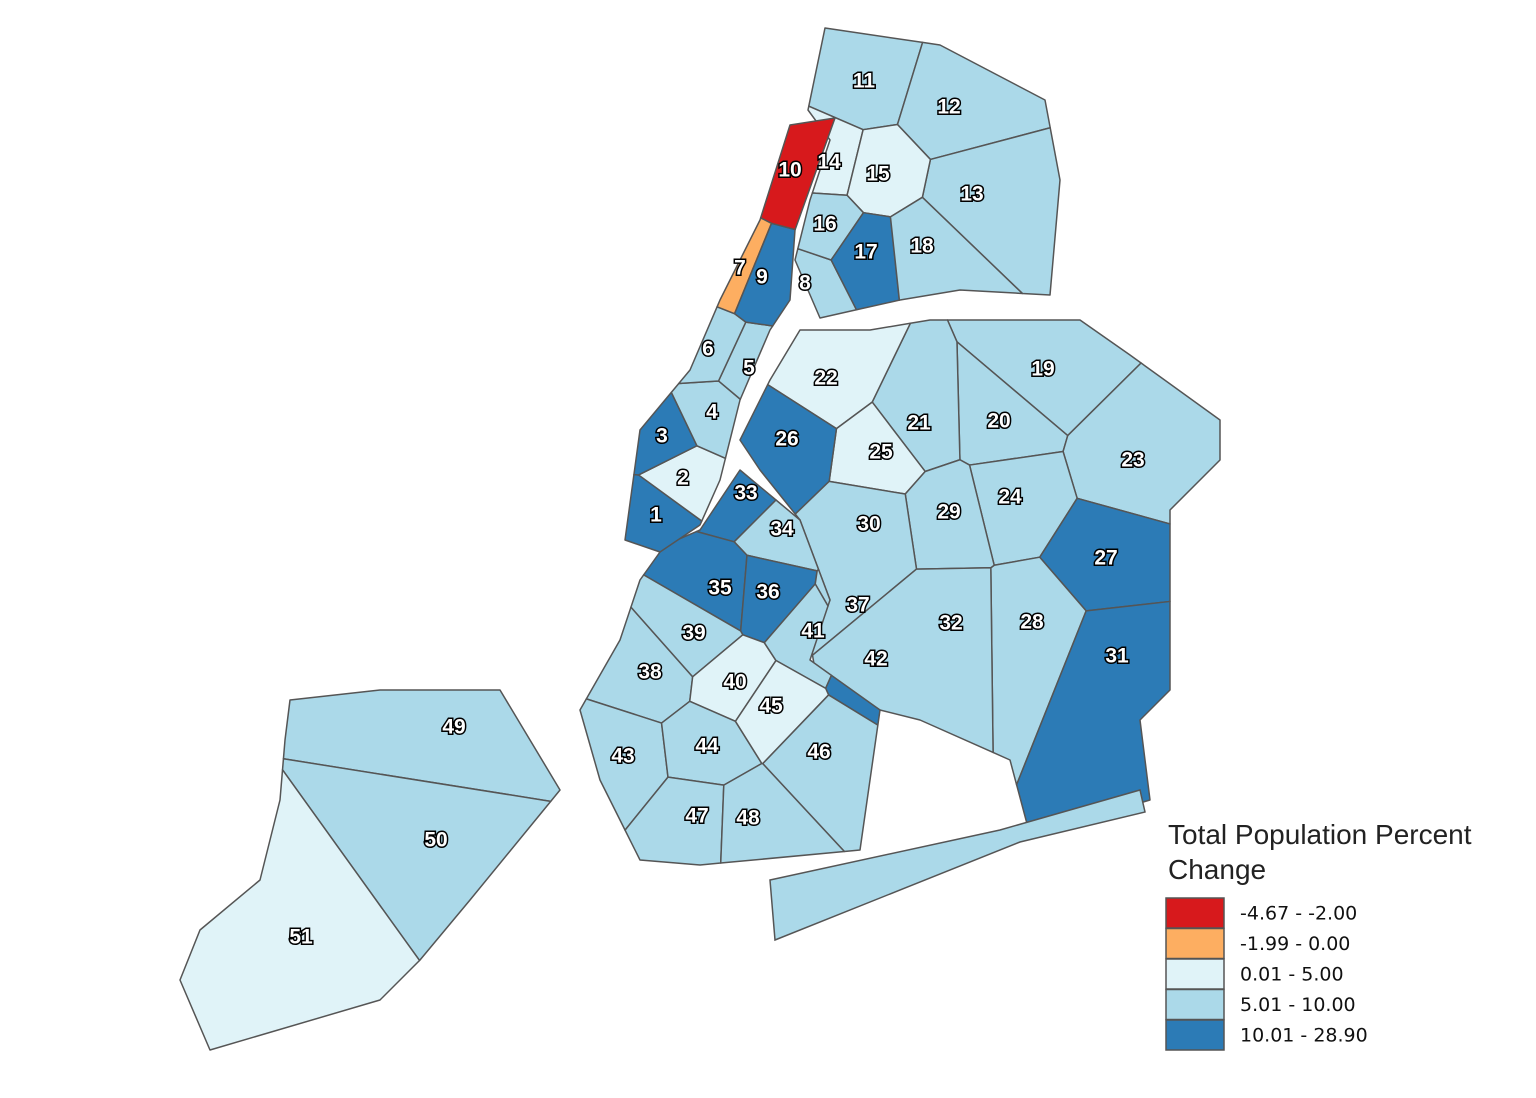  Describe the element at coordinates (1010, 497) in the screenshot. I see `district-label: 24` at that location.